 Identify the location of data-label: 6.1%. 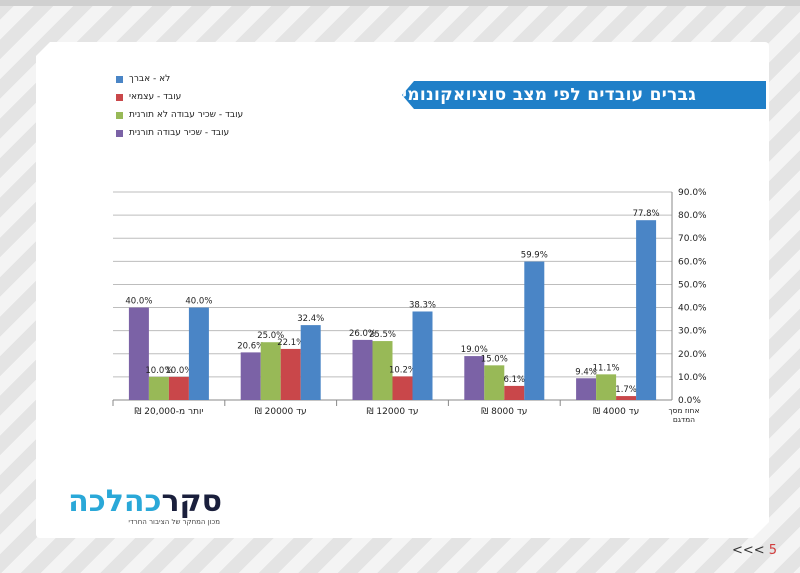
(514, 380).